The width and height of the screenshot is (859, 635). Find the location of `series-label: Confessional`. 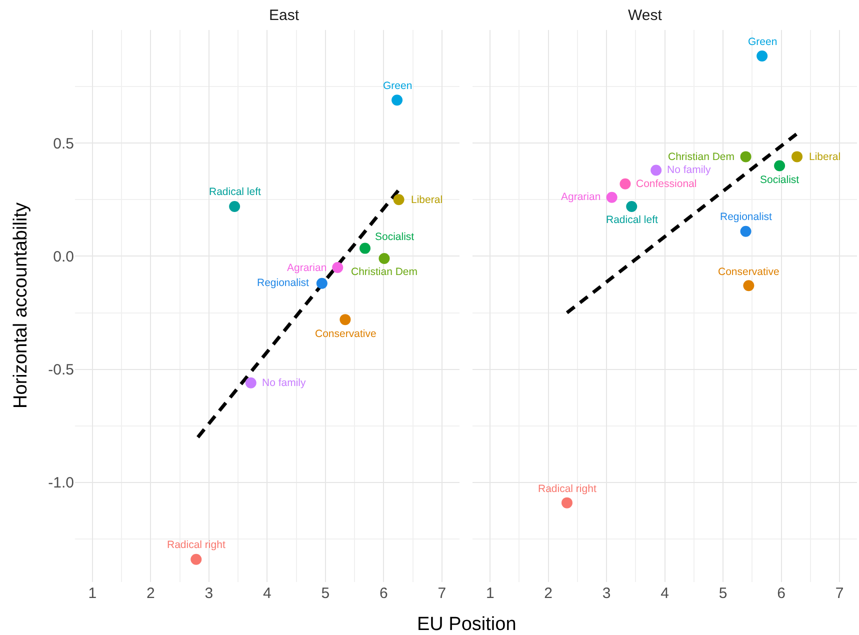

series-label: Confessional is located at coordinates (666, 184).